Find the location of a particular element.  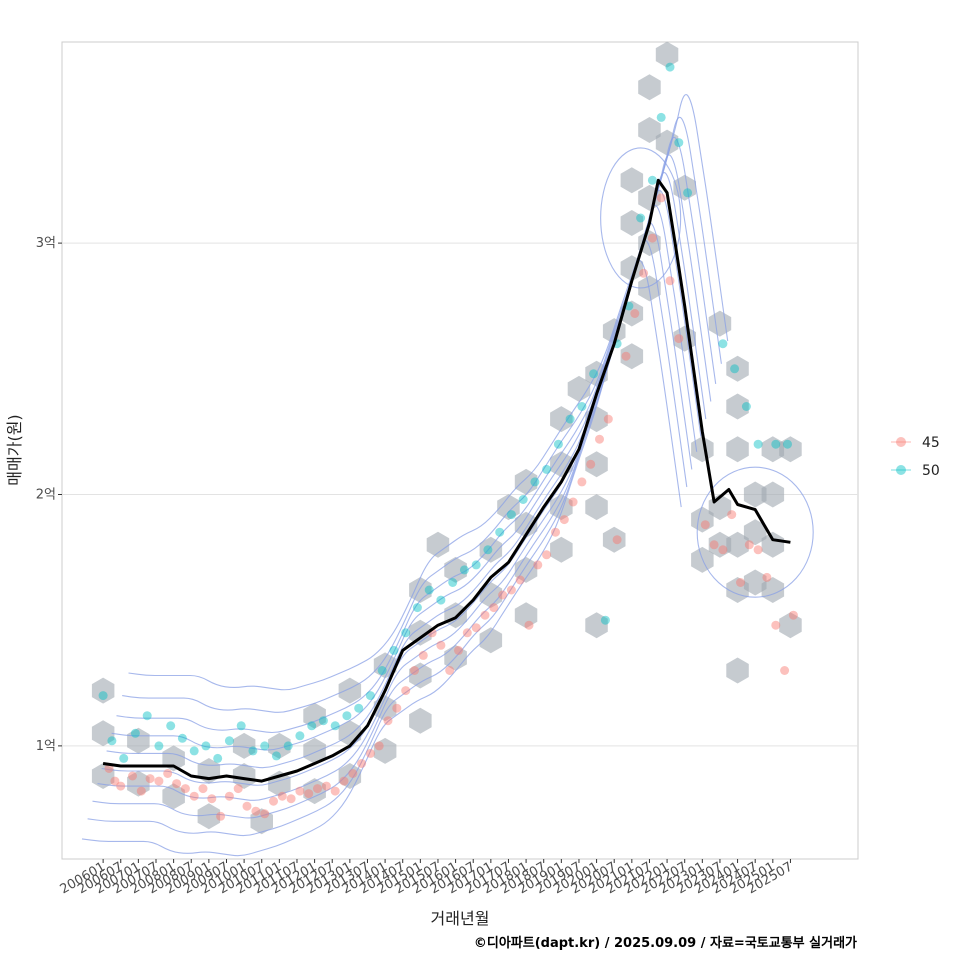

y-tick-label: 2억 is located at coordinates (46, 494).